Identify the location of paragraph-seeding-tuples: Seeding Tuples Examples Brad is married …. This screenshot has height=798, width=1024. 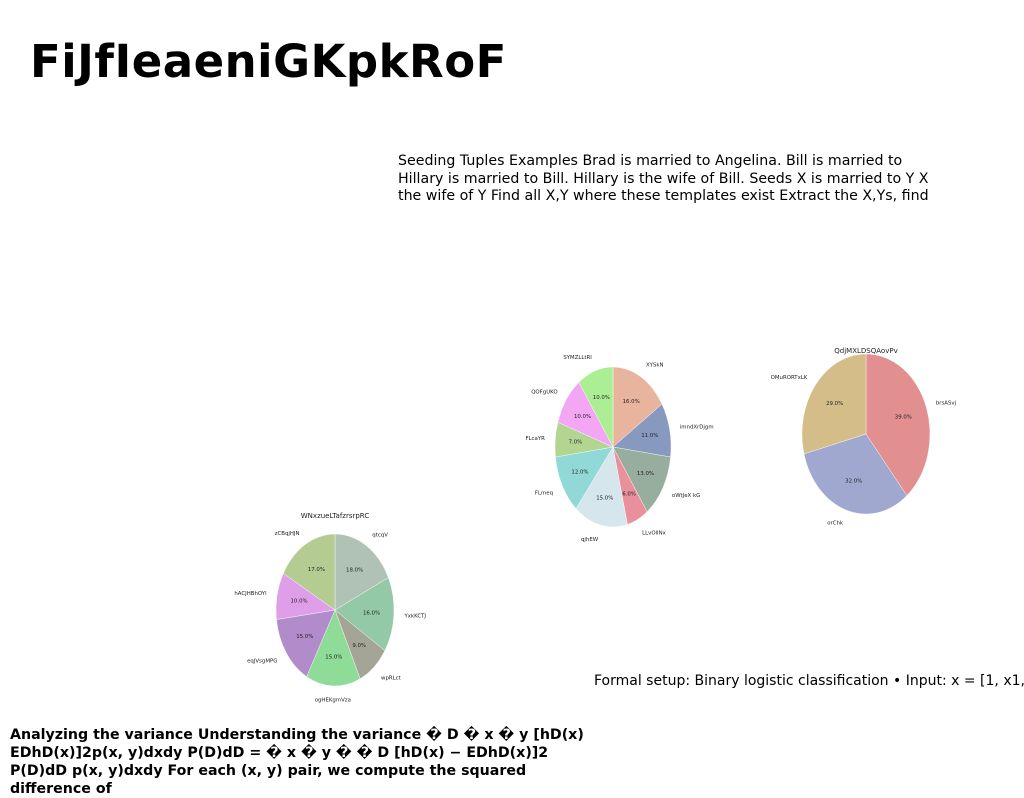
(663, 178).